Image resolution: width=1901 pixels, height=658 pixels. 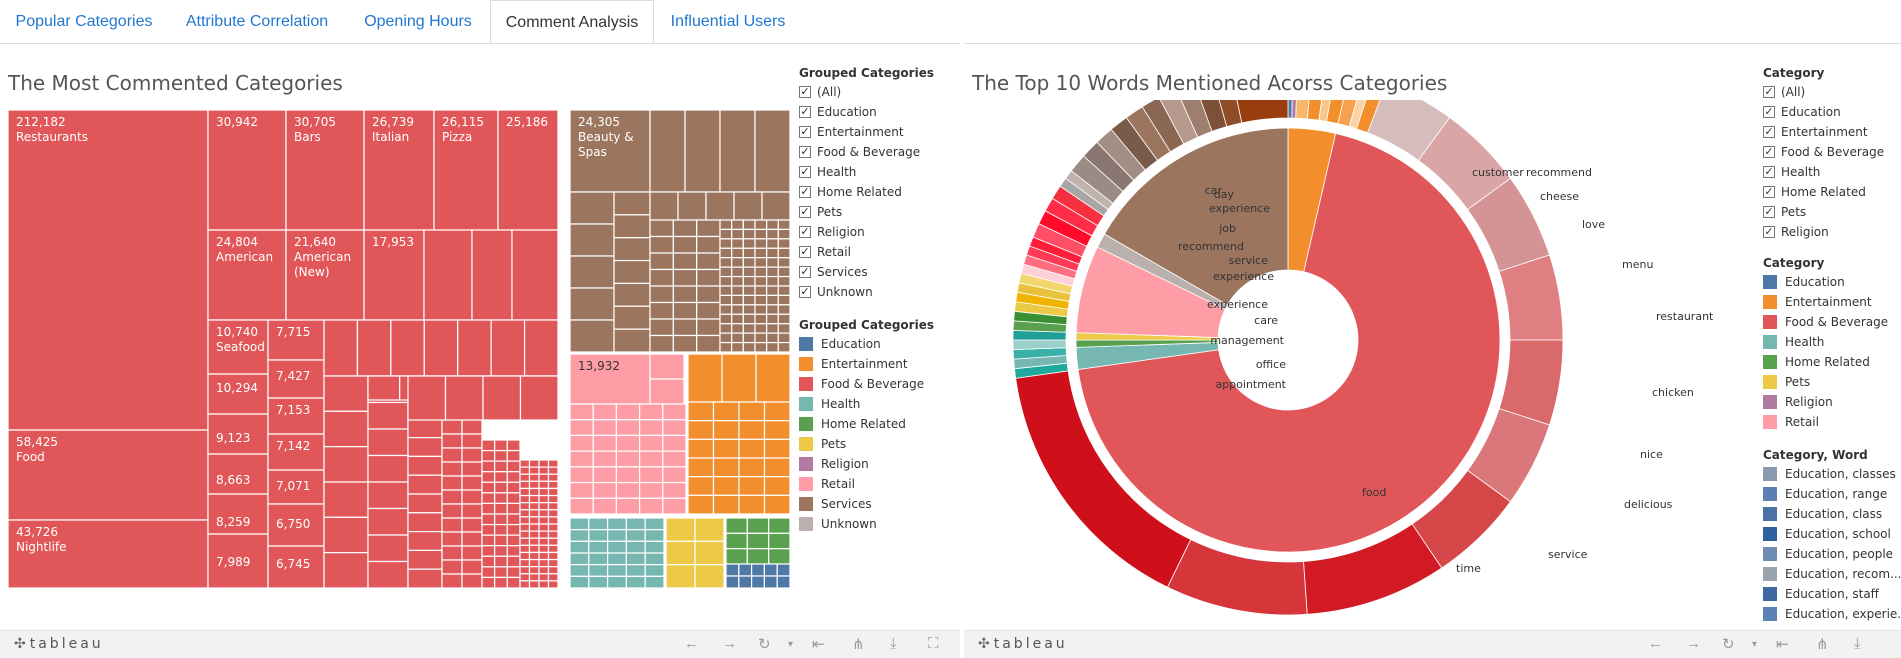 What do you see at coordinates (108, 553) in the screenshot?
I see `treemap-cell-nightlife` at bounding box center [108, 553].